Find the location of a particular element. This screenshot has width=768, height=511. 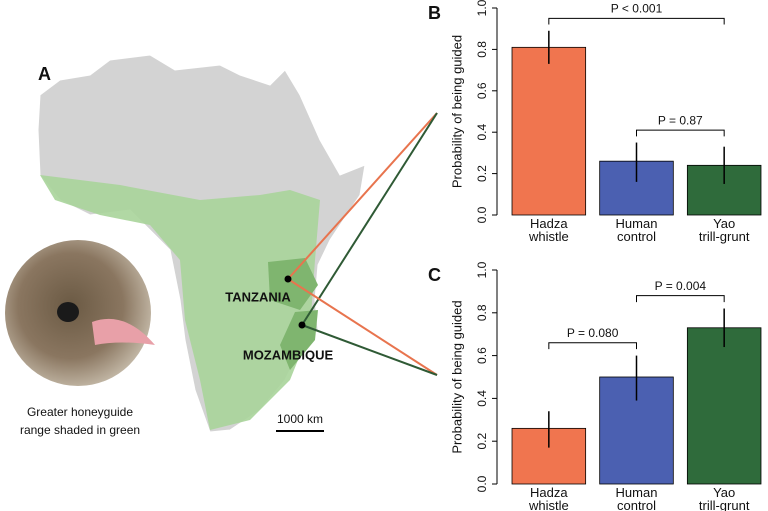

significance-label: P < 0.001 is located at coordinates (637, 9).